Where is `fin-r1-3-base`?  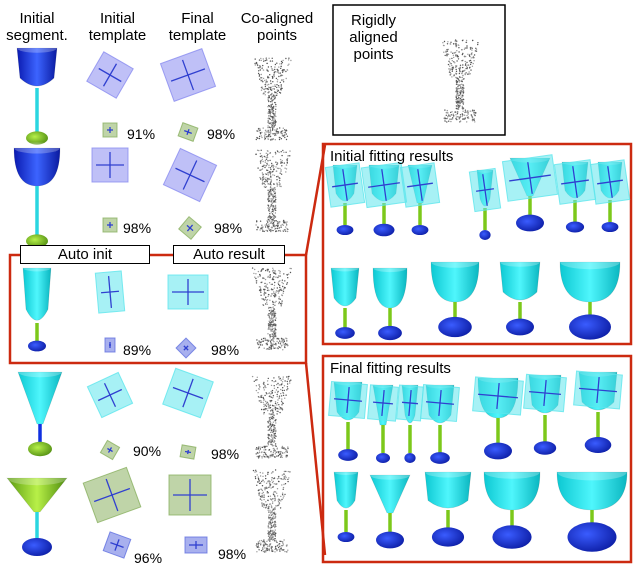 fin-r1-3-base is located at coordinates (440, 458).